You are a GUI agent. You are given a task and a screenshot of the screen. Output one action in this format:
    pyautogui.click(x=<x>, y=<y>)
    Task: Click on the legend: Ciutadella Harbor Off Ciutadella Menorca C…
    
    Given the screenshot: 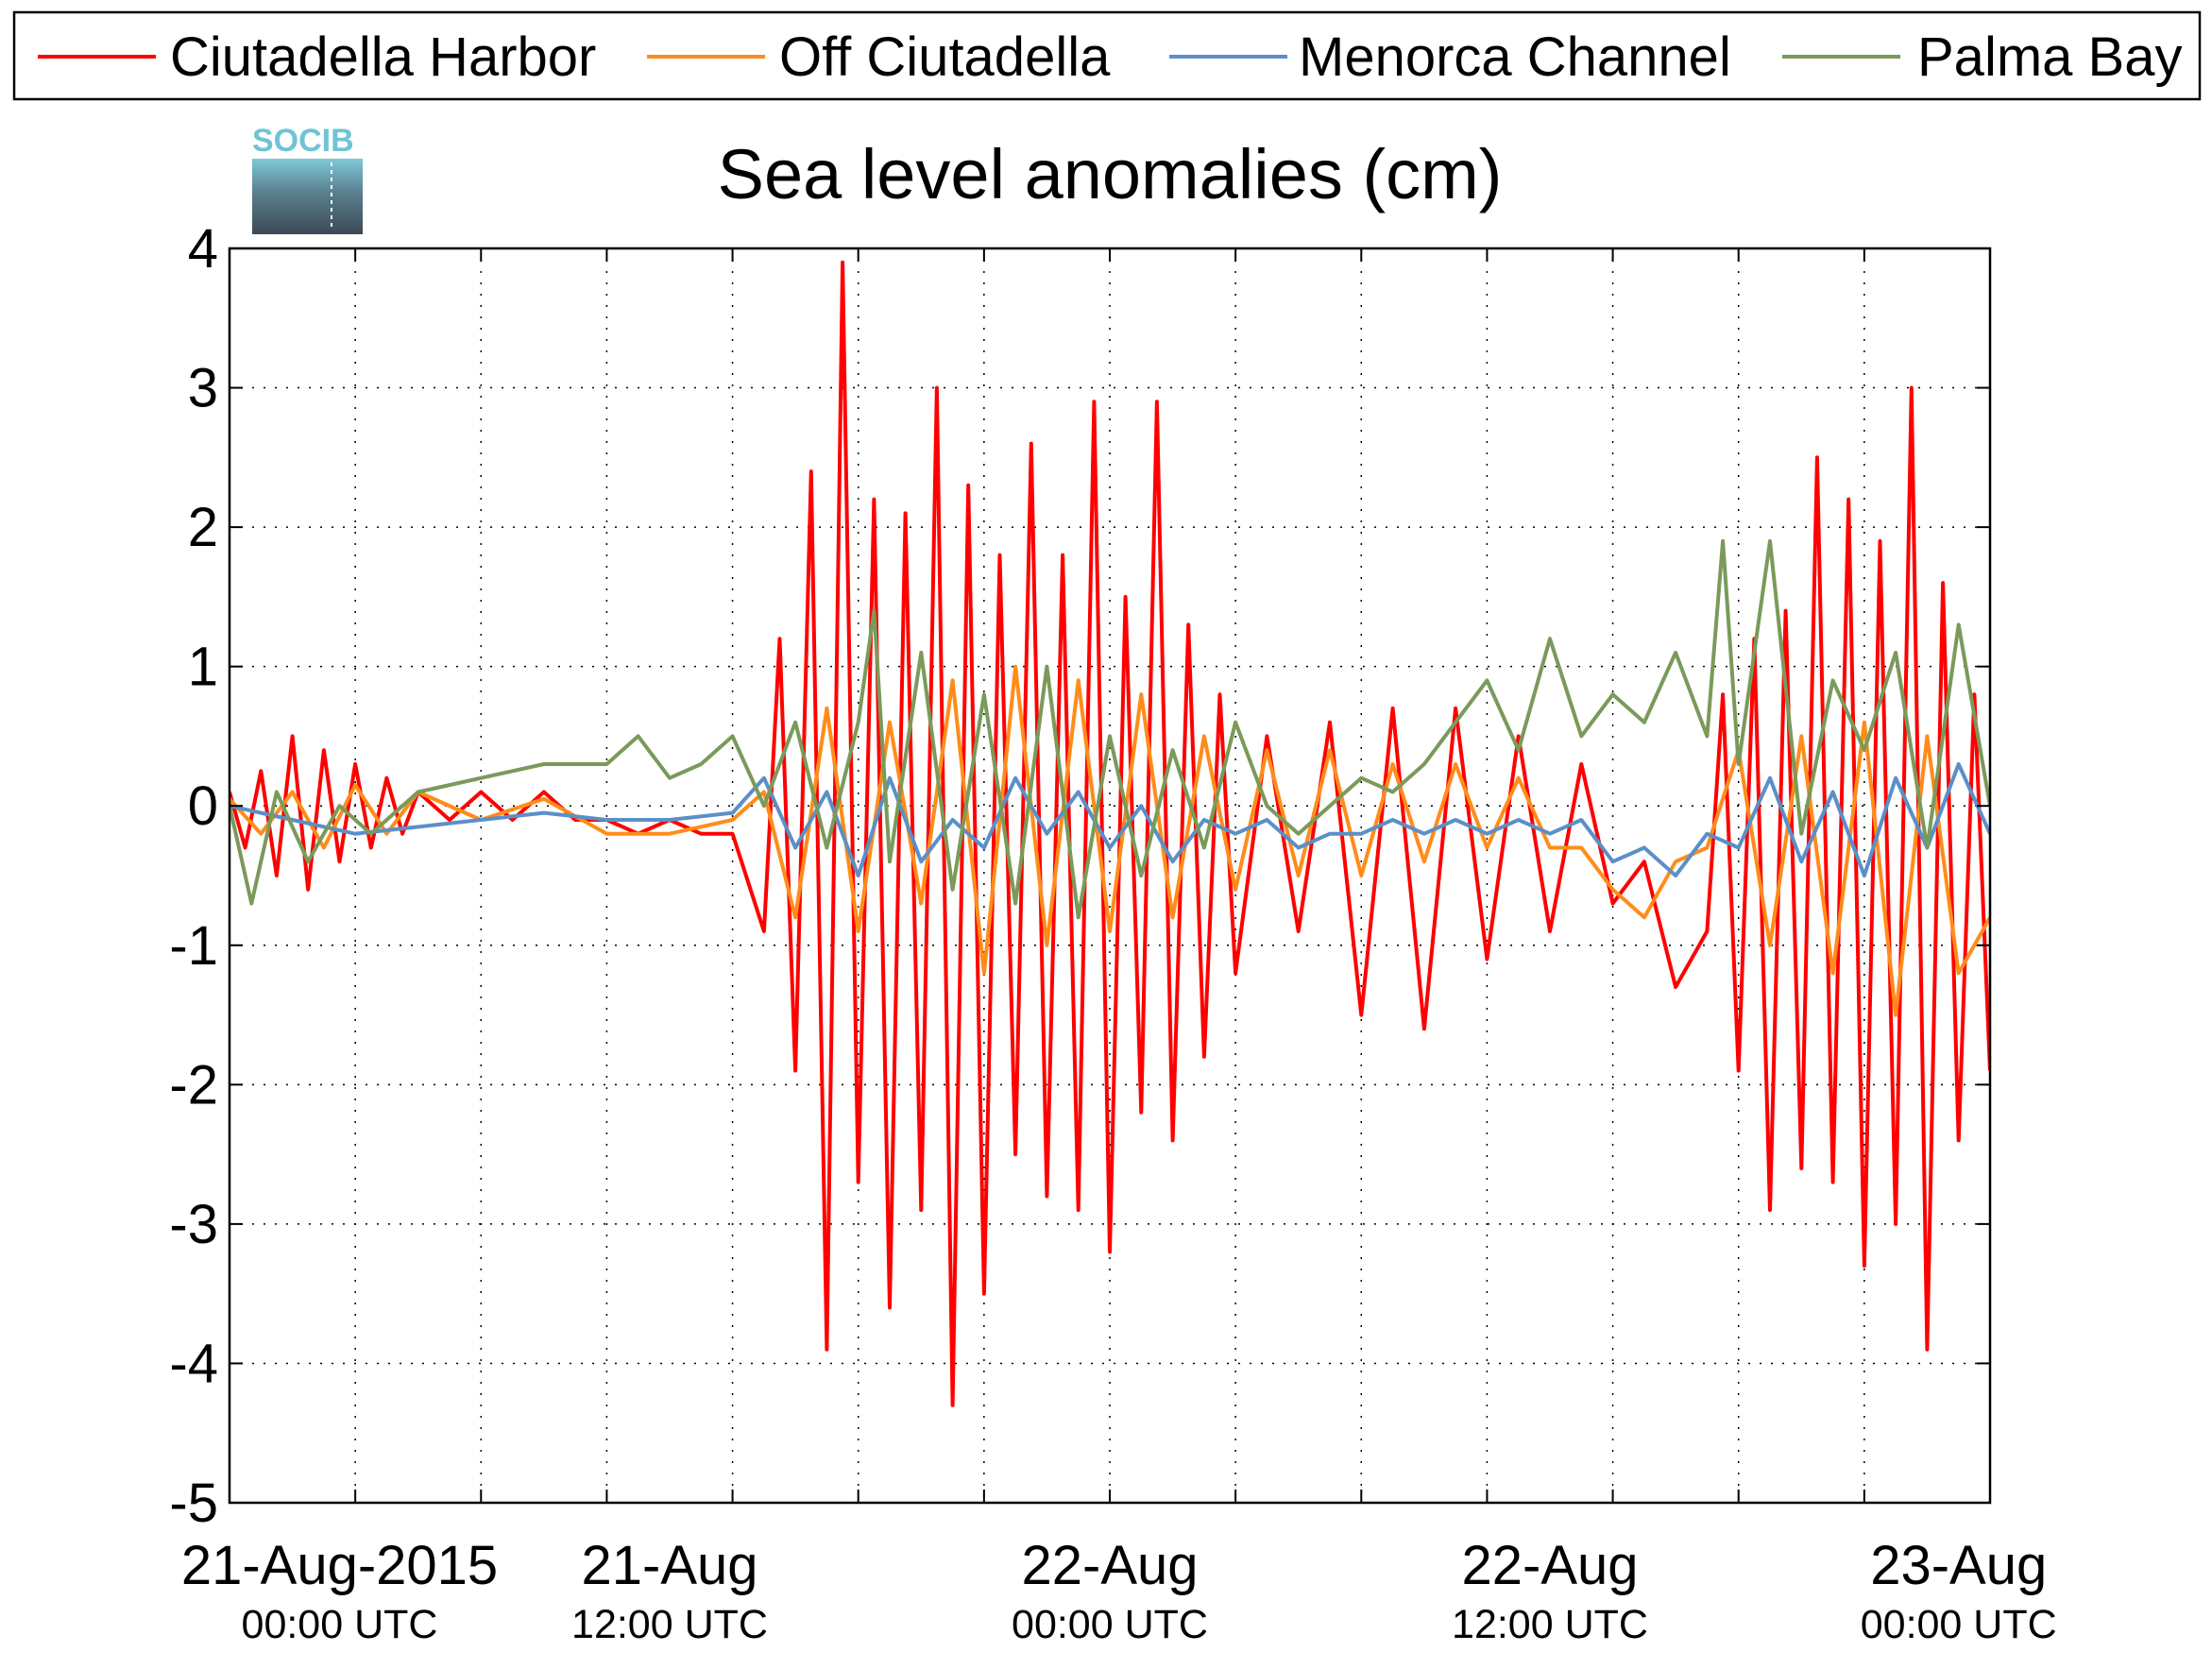 What is the action you would take?
    pyautogui.click(x=1107, y=56)
    